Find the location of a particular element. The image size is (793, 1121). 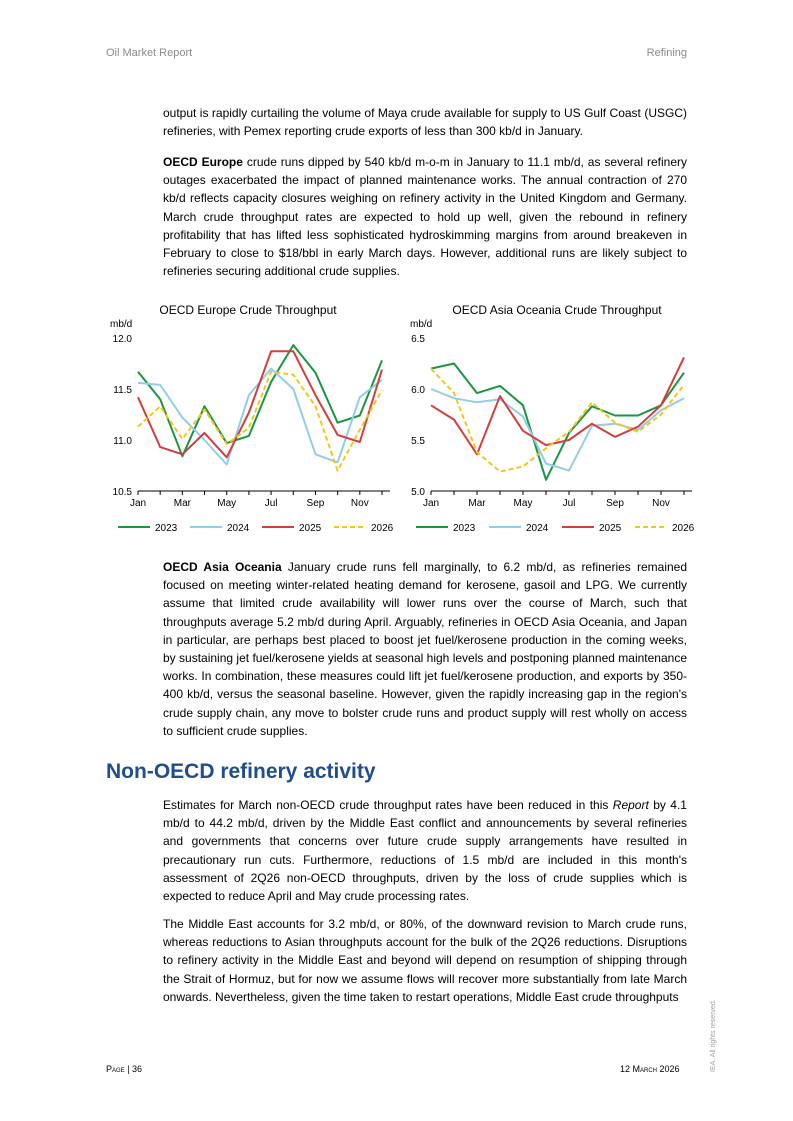

rights-notice: IEA. All rights reserved. is located at coordinates (713, 1035).